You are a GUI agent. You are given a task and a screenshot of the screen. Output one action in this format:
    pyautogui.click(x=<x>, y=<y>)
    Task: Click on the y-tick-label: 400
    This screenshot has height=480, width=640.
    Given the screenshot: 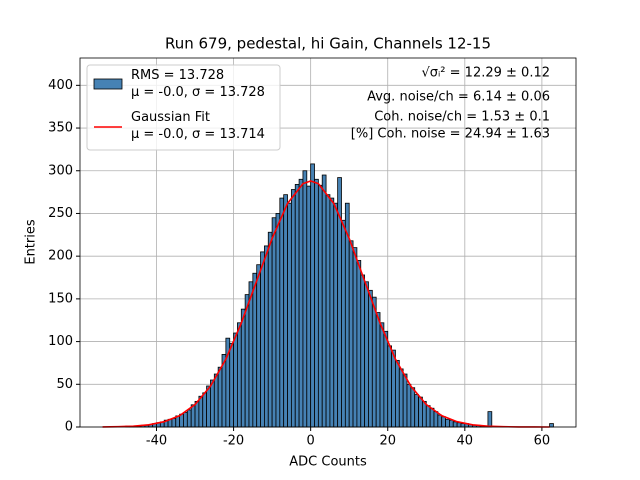 What is the action you would take?
    pyautogui.click(x=60, y=85)
    